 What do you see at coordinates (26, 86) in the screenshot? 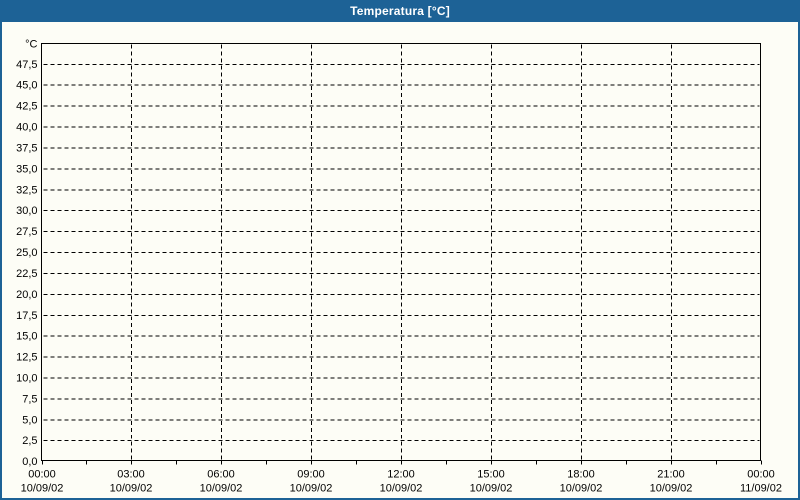
I see `y-tick-label: 45,0` at bounding box center [26, 86].